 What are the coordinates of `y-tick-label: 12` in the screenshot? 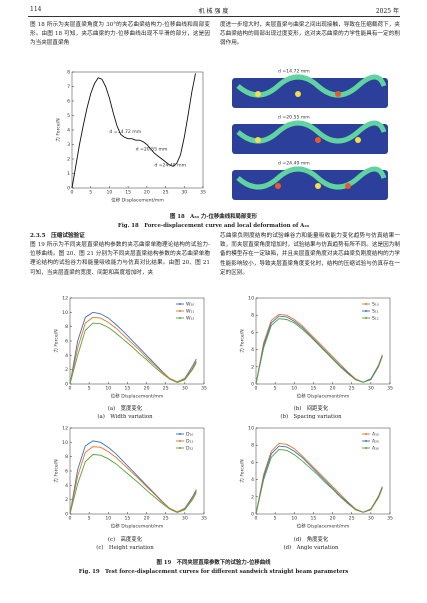 It's located at (65, 429).